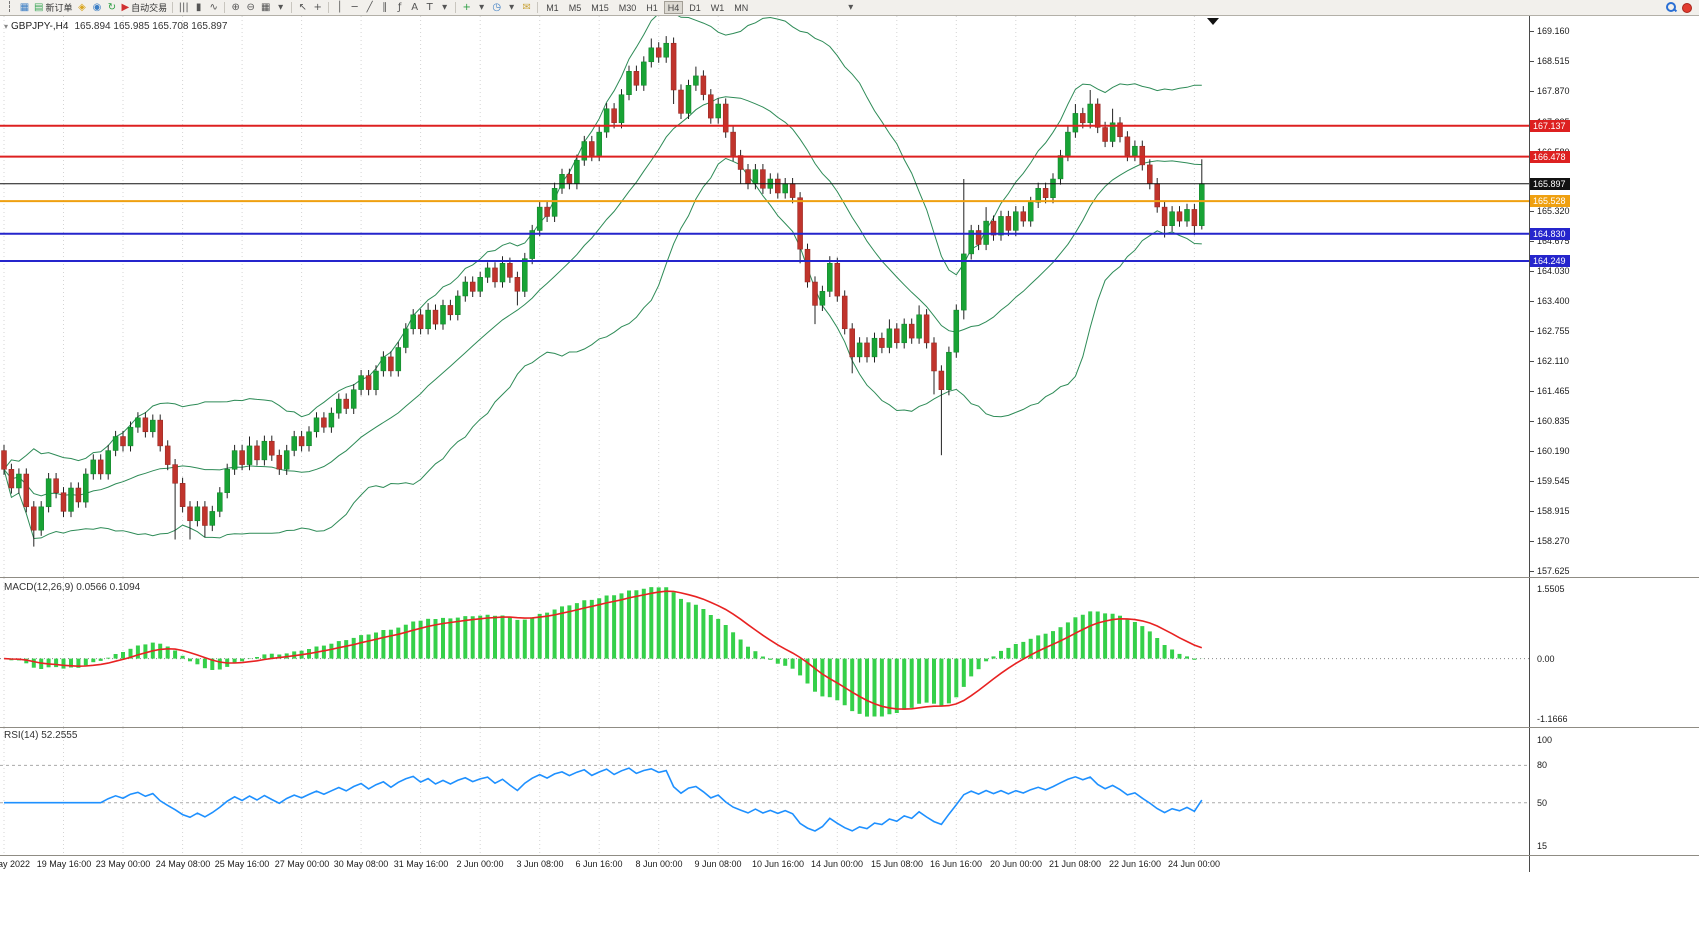 This screenshot has width=1699, height=939. I want to click on x-tick-label: 25 May 16:00, so click(242, 864).